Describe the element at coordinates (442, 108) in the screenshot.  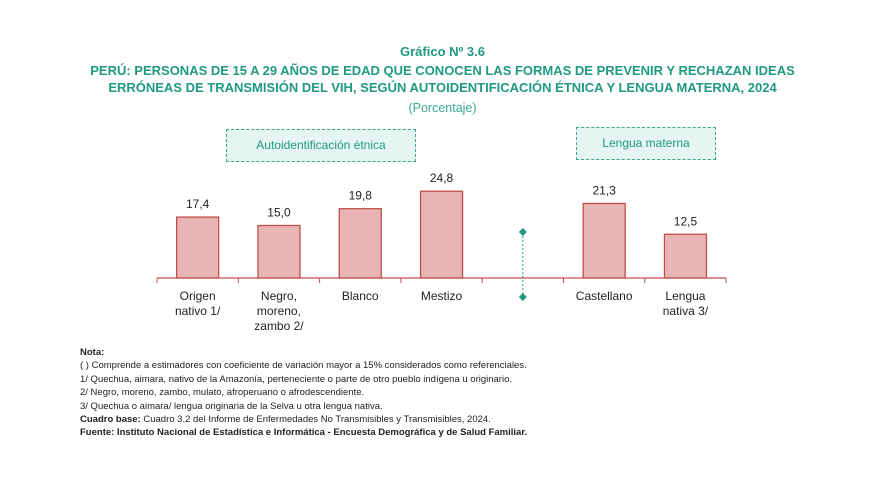
I see `chart-unit: (Porcentaje)` at that location.